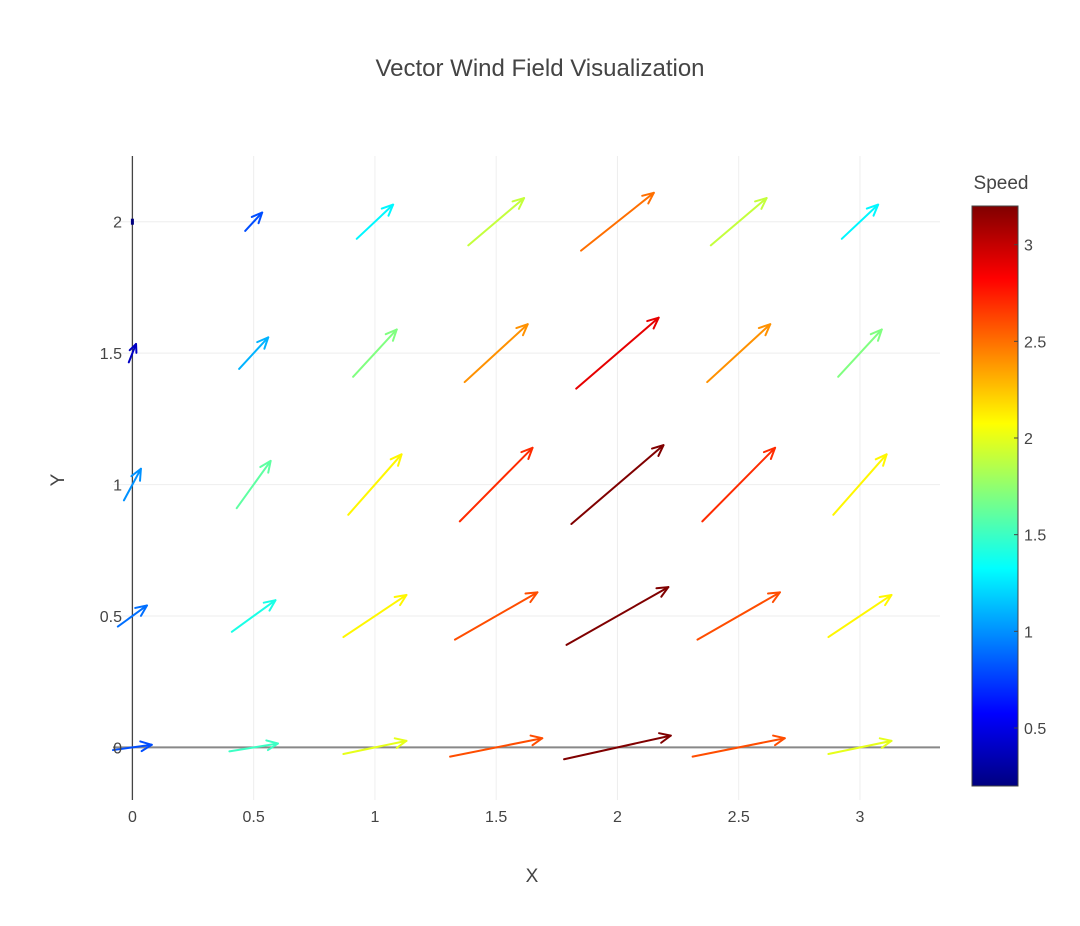 The width and height of the screenshot is (1080, 926). Describe the element at coordinates (1028, 439) in the screenshot. I see `colorbar-tick-label: 2` at that location.